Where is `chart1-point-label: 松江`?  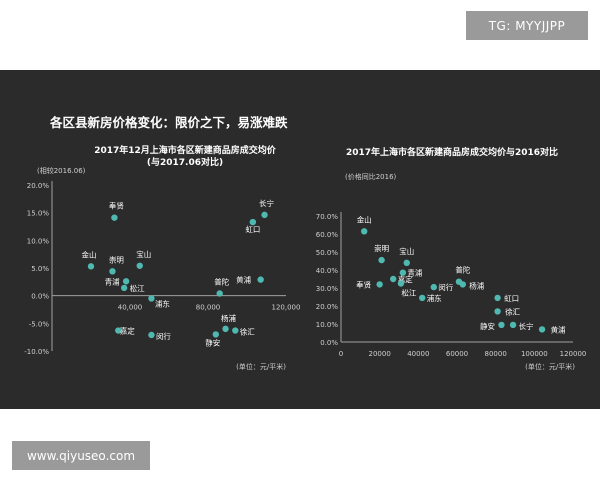
chart1-point-label: 松江 is located at coordinates (137, 288).